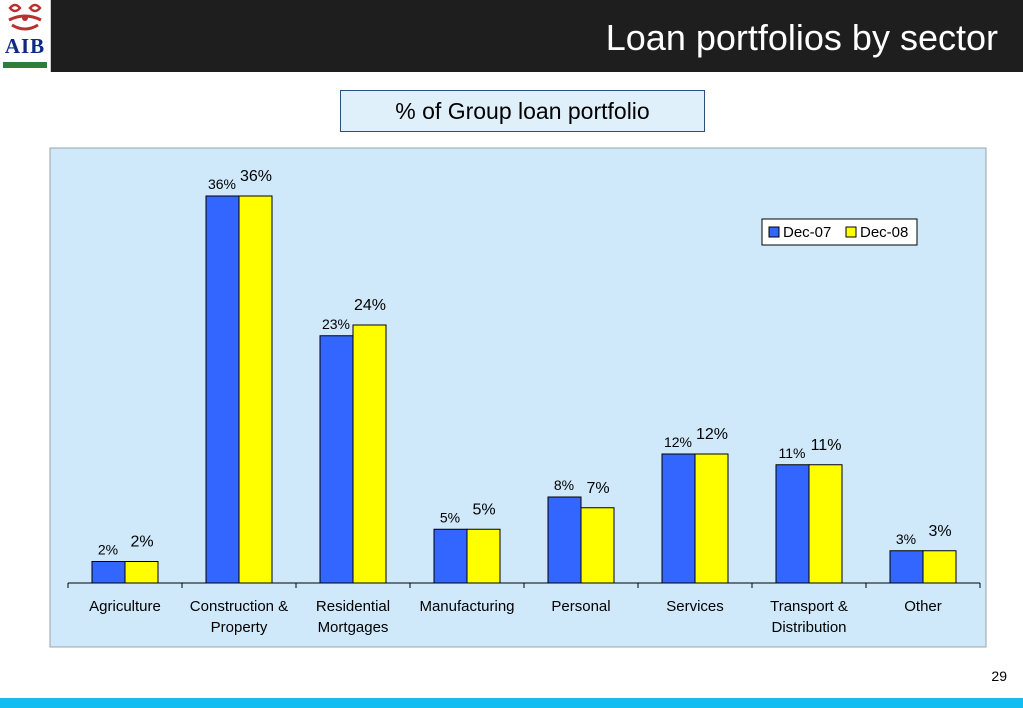 This screenshot has height=708, width=1023. What do you see at coordinates (597, 488) in the screenshot?
I see `data-label: 7%` at bounding box center [597, 488].